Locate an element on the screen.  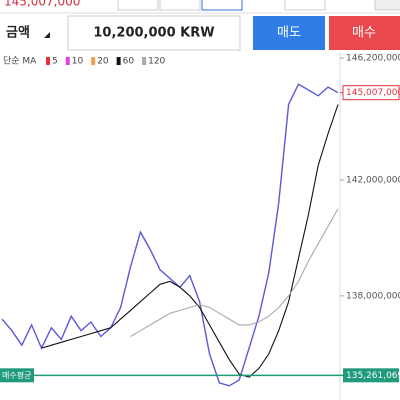
sell-button is located at coordinates (289, 33).